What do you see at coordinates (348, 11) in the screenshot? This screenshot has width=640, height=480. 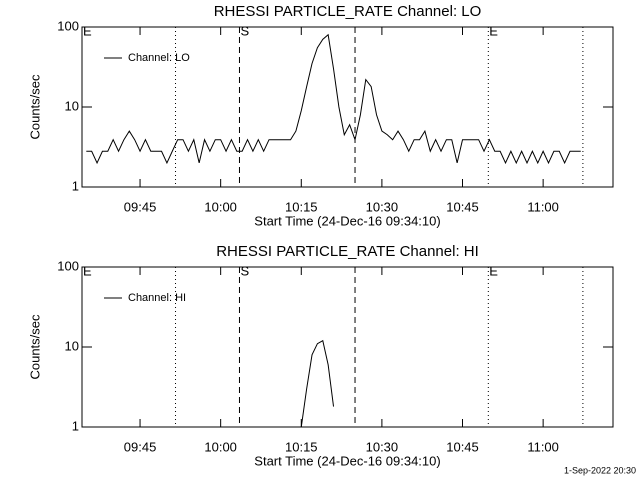 I see `chart-title: RHESSI PARTICLE_RATE Channel: LO` at bounding box center [348, 11].